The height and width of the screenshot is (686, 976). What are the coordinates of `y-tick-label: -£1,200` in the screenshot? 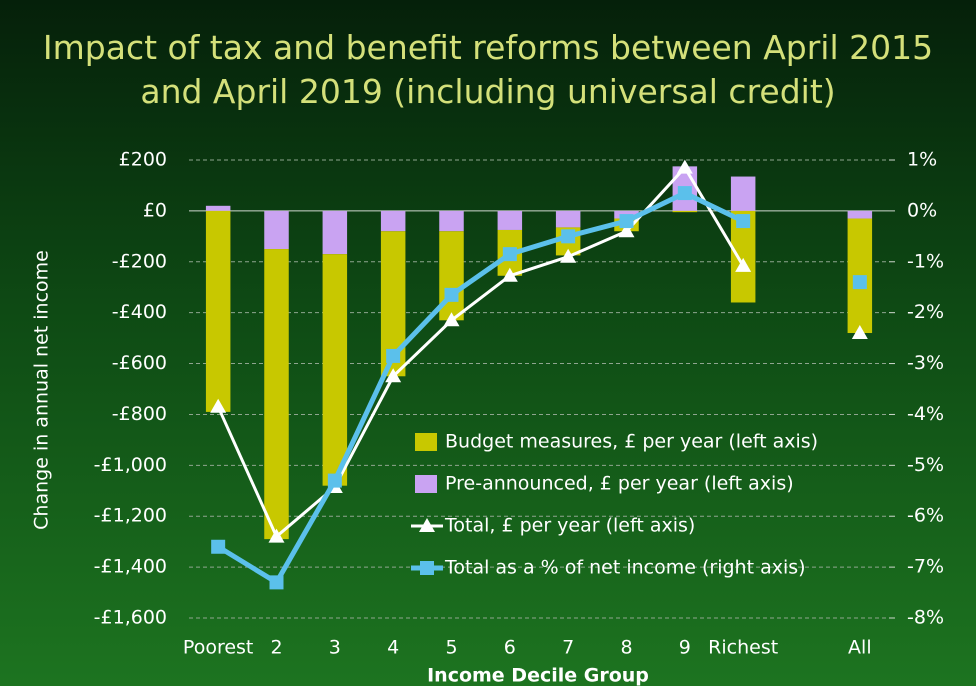 It's located at (130, 516).